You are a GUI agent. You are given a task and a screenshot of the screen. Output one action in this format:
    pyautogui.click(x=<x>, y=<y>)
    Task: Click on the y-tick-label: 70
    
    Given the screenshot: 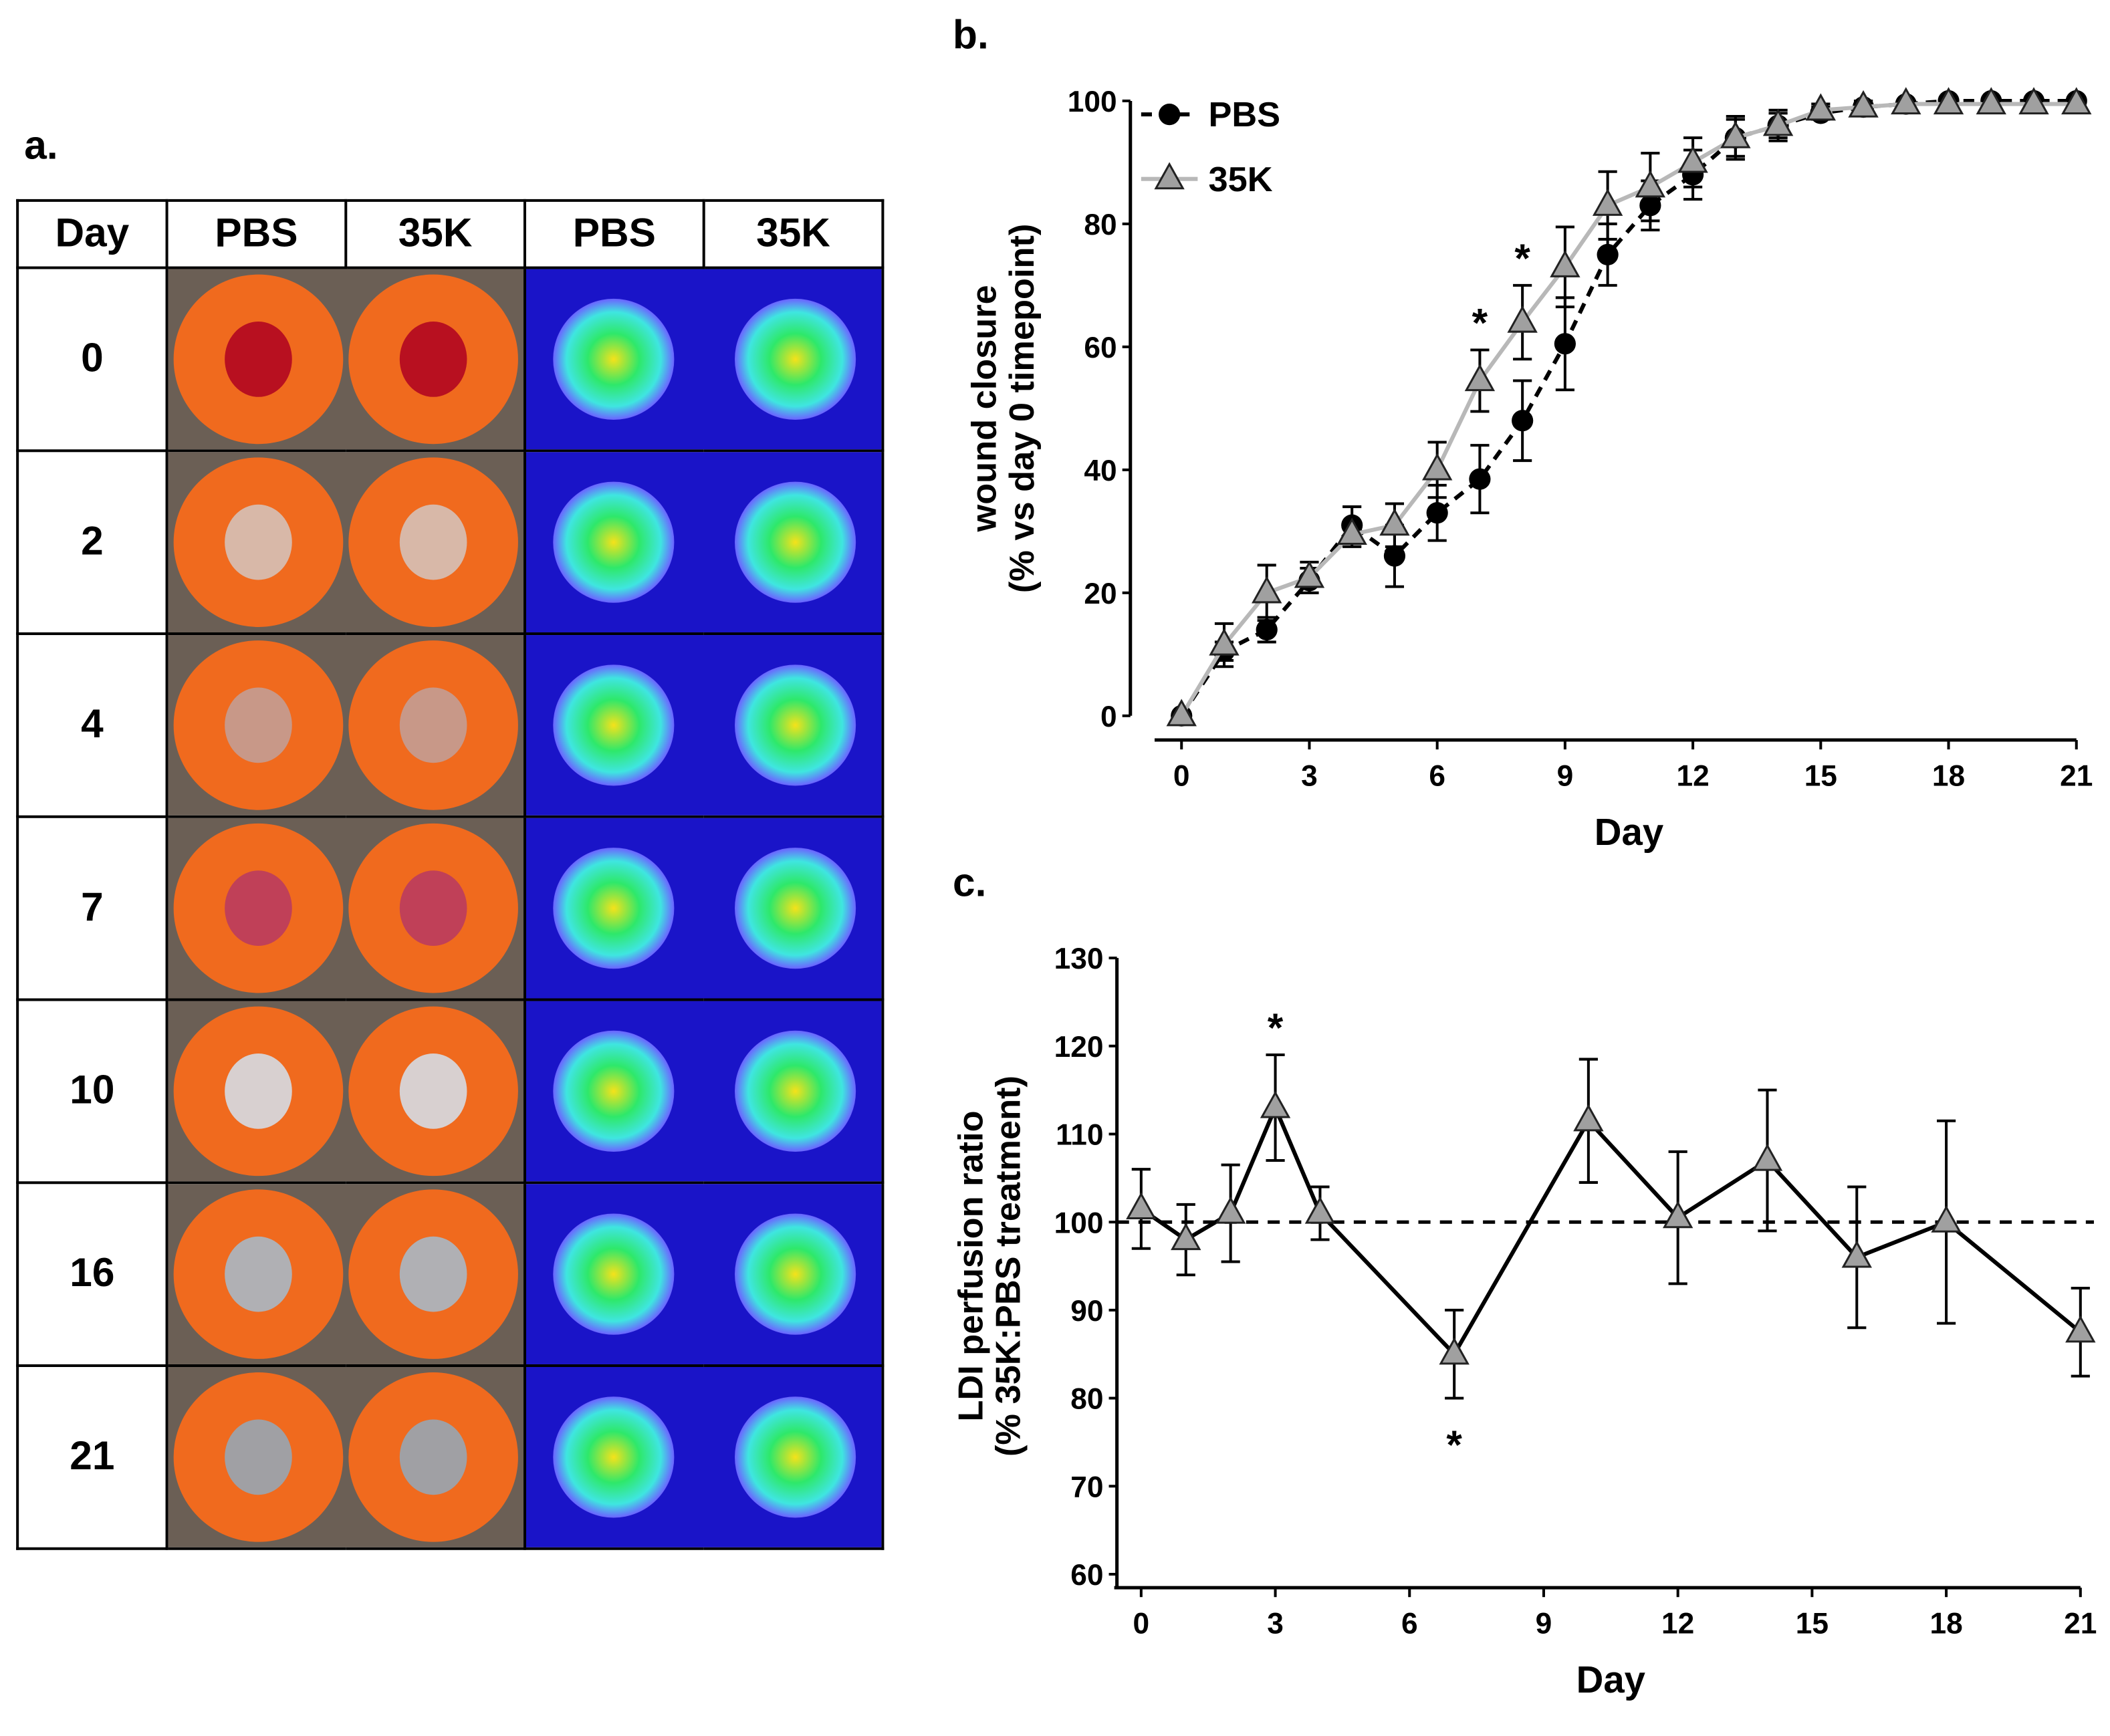 What is the action you would take?
    pyautogui.click(x=1086, y=1487)
    